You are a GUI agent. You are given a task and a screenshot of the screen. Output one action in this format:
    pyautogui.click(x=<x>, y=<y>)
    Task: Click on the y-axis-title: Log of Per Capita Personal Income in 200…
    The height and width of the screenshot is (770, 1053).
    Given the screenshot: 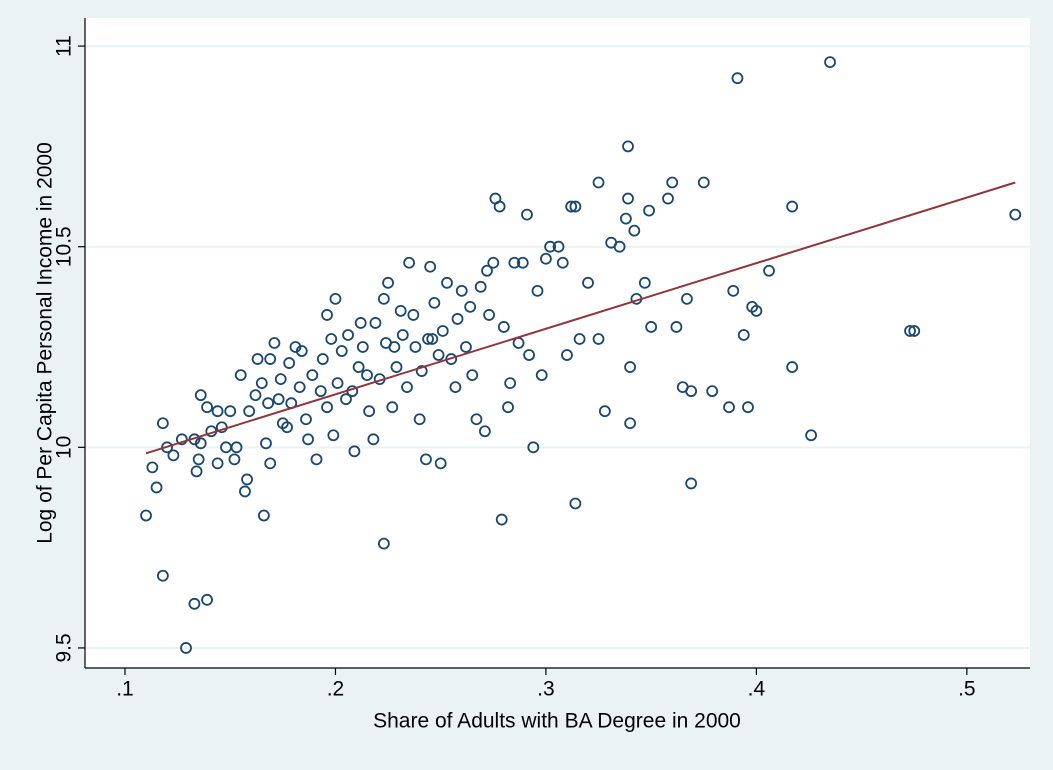 What is the action you would take?
    pyautogui.click(x=45, y=343)
    